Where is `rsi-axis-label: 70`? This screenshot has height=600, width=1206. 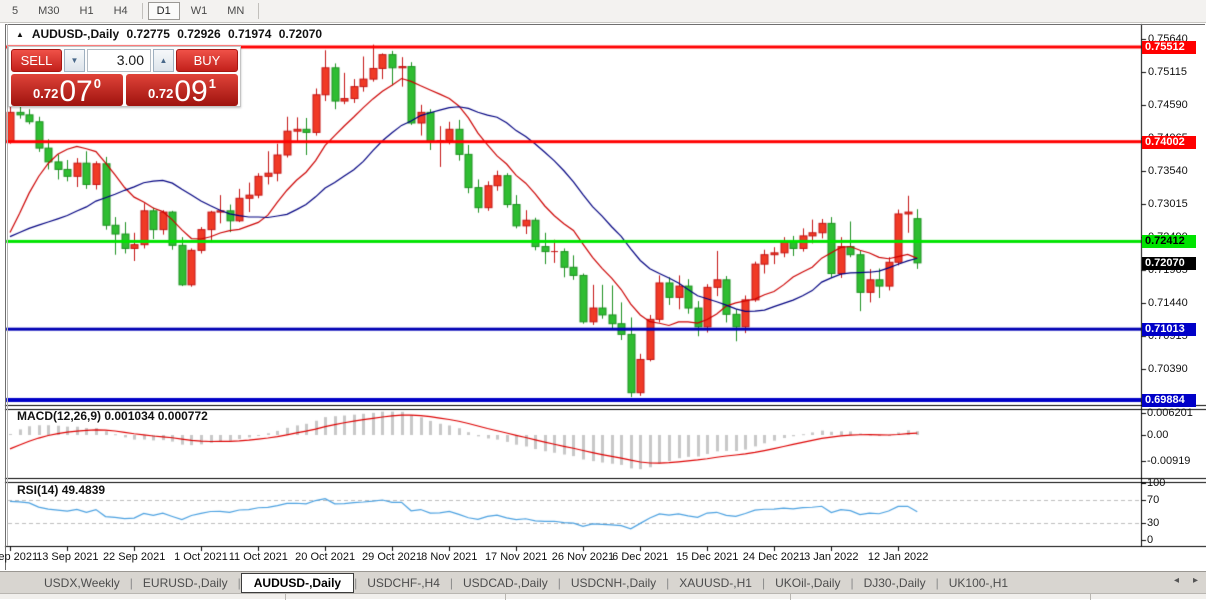
rsi-axis-label: 70 is located at coordinates (1153, 500).